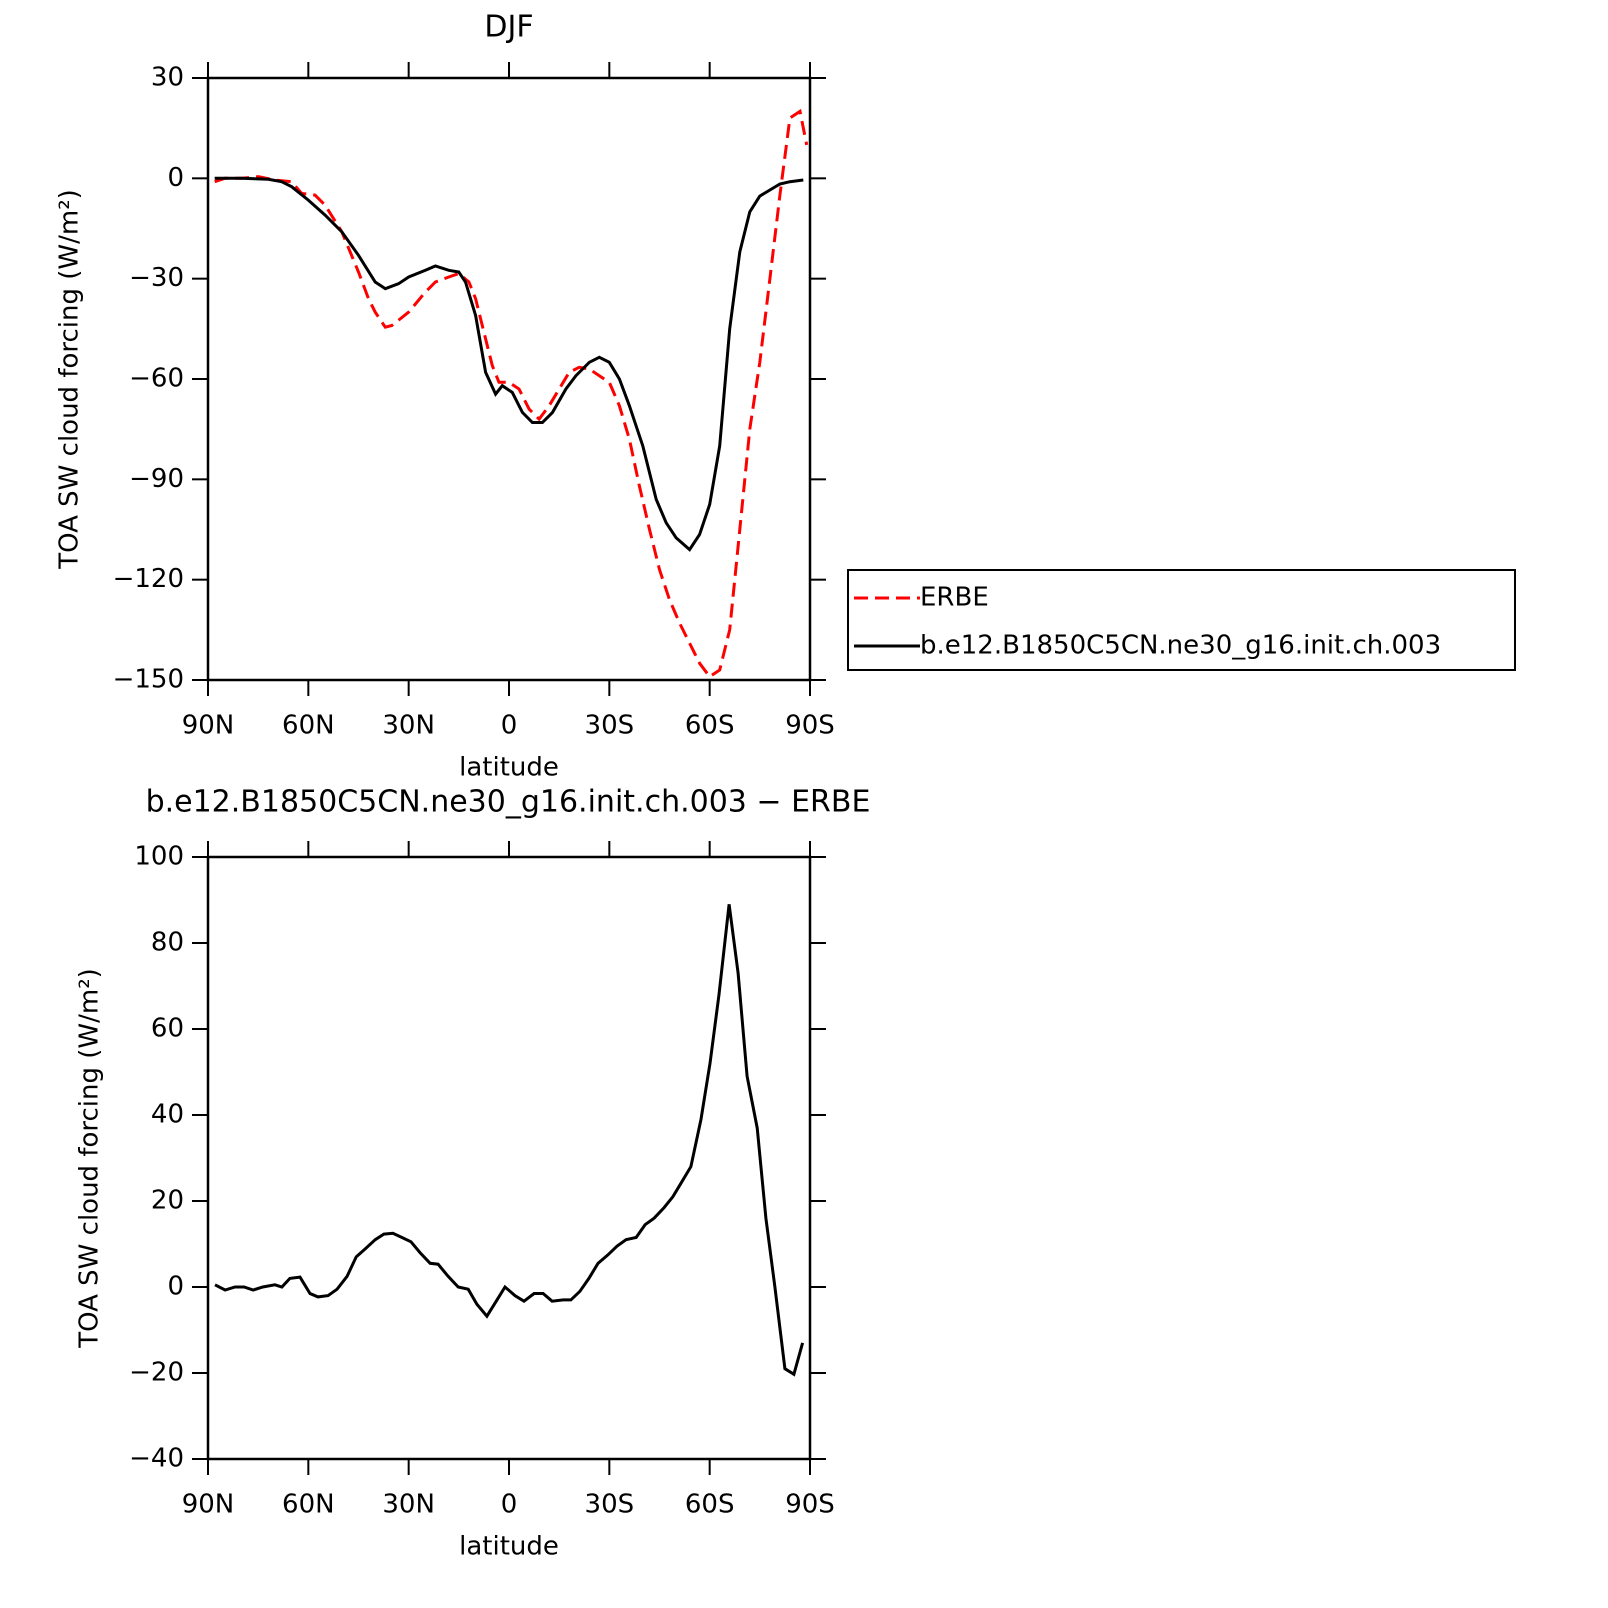 The image size is (1608, 1608). Describe the element at coordinates (156, 379) in the screenshot. I see `y-tick-label: −60` at that location.